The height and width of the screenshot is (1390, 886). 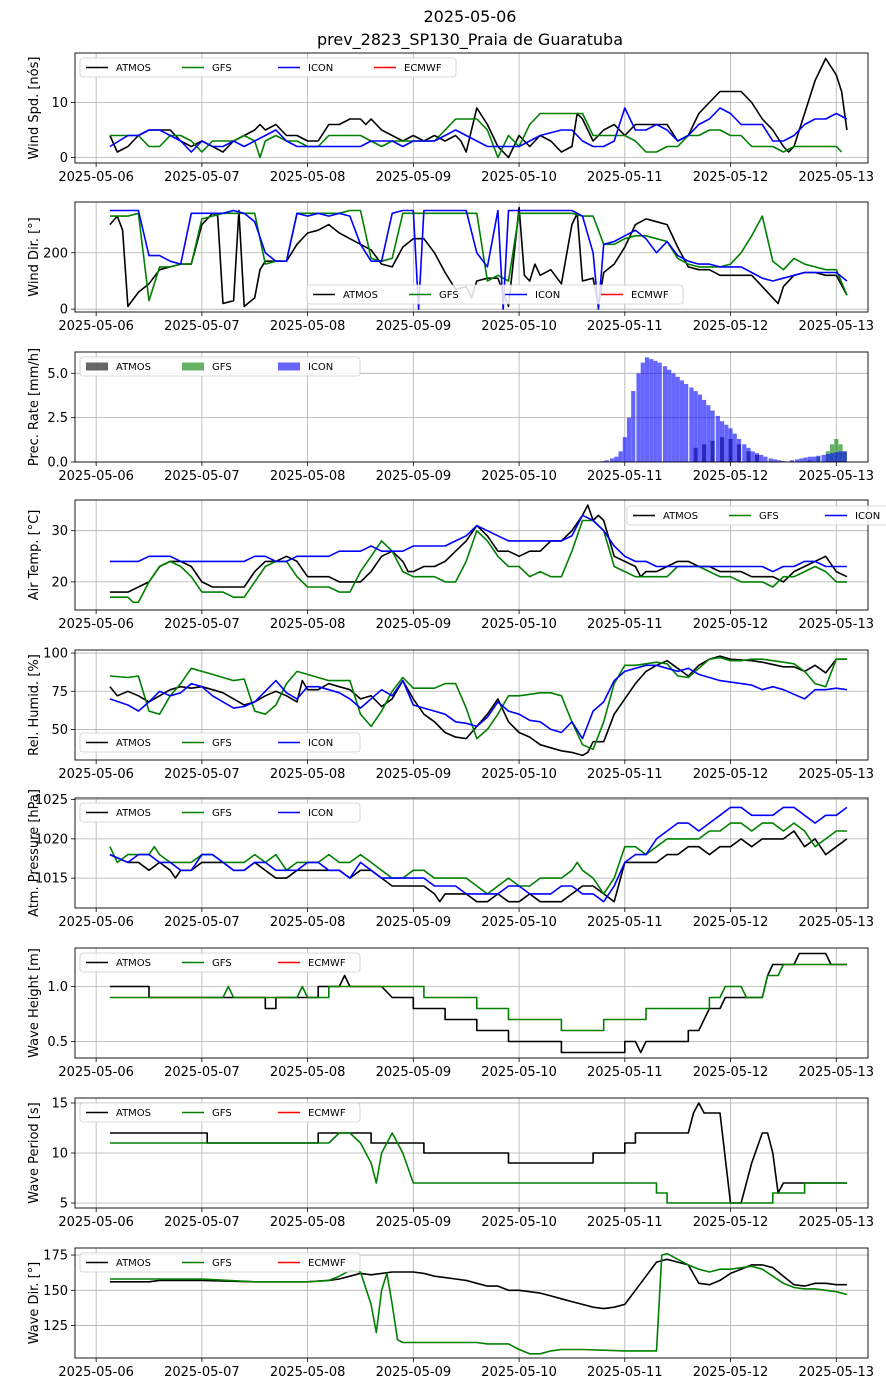 I want to click on y-tick-label: 125, so click(x=55, y=1326).